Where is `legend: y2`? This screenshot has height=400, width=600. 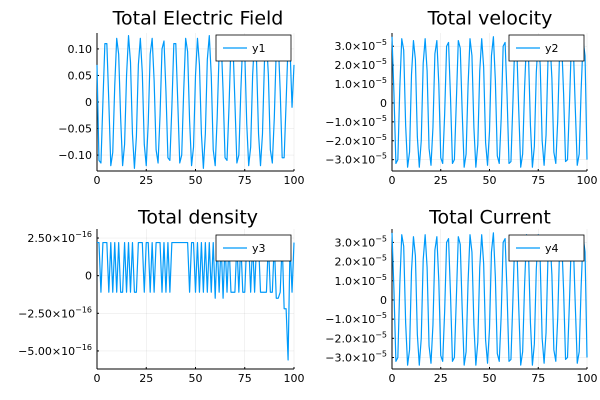 legend: y2 is located at coordinates (546, 48).